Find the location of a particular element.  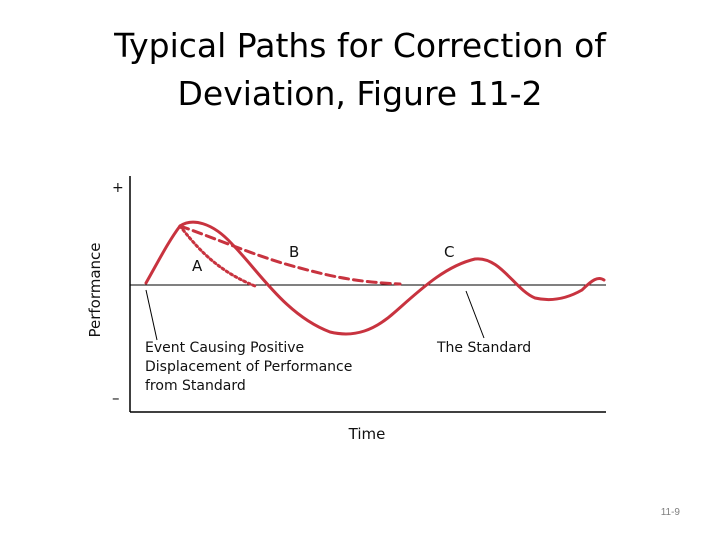

slide-title-line-1: Typical Paths for Correction of is located at coordinates (360, 45).